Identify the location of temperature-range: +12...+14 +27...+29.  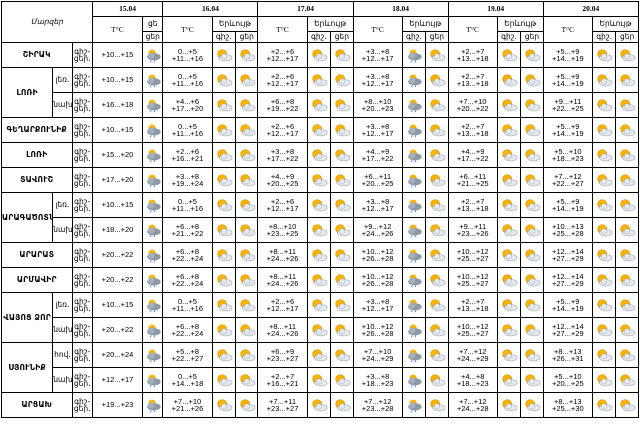
(567, 330).